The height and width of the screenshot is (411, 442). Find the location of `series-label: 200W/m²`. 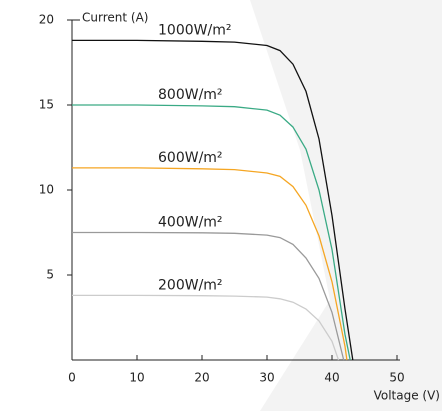

series-label: 200W/m² is located at coordinates (190, 285).